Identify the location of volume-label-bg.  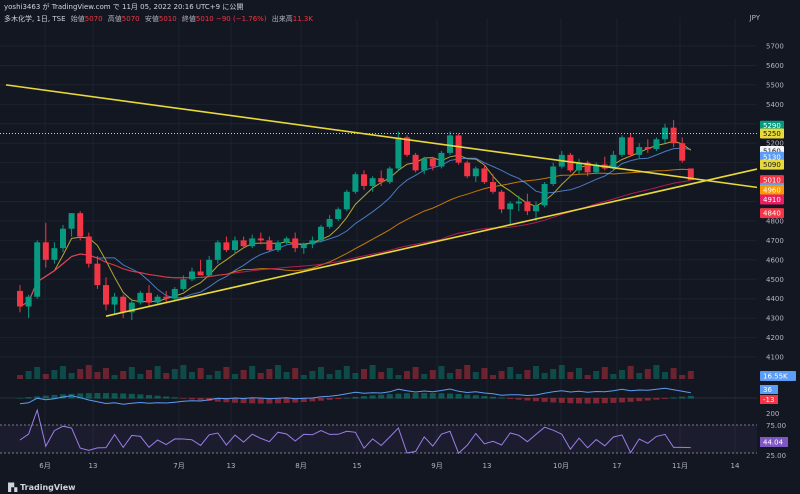
(778, 376).